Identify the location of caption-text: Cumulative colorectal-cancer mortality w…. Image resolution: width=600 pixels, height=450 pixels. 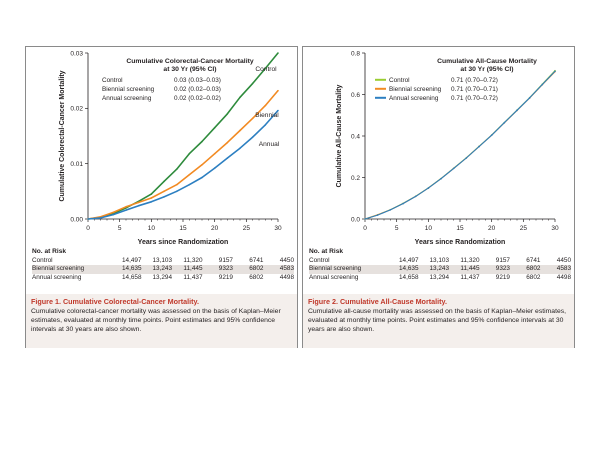
(156, 320).